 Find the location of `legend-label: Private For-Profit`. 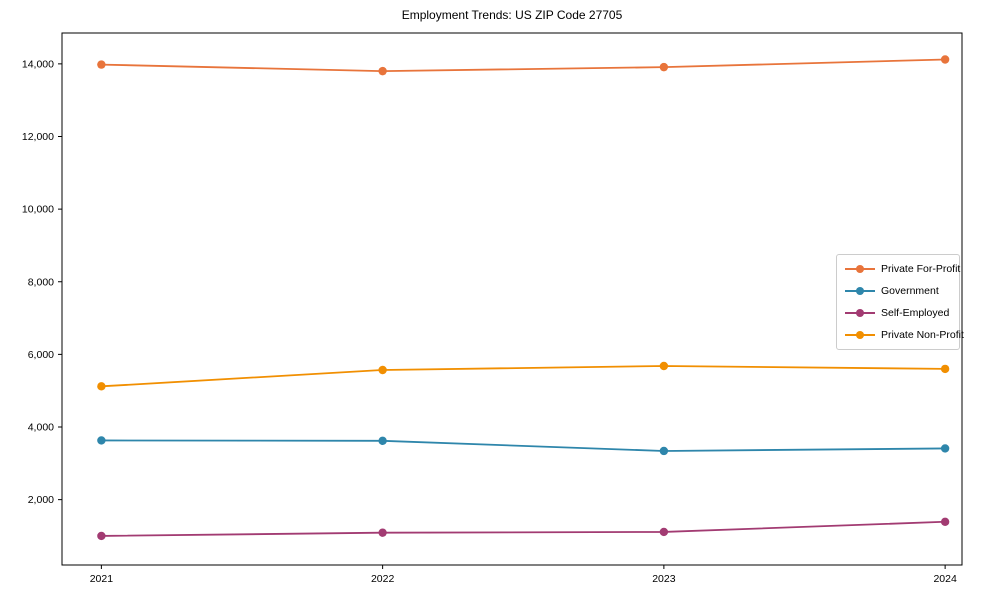

legend-label: Private For-Profit is located at coordinates (921, 269).